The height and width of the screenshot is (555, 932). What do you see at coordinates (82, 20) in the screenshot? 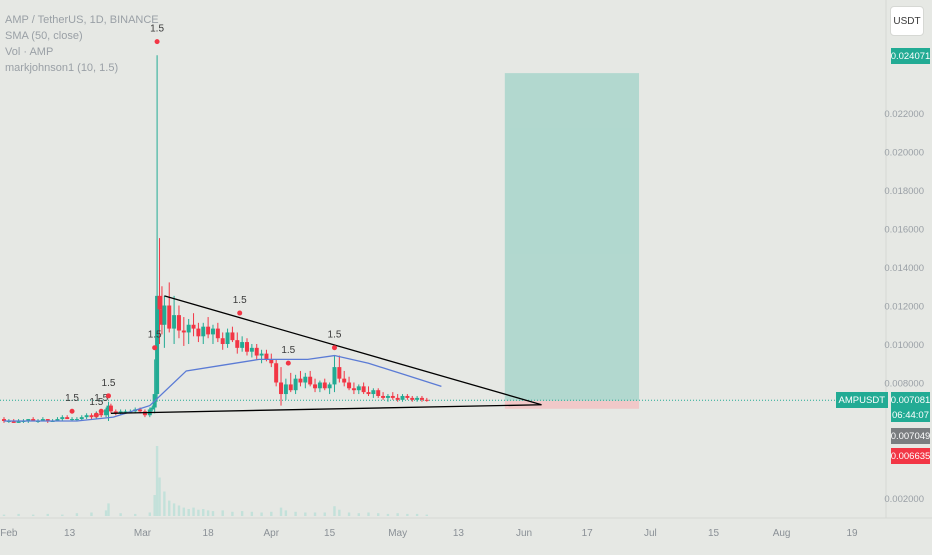
I see `legend-symbol: AMP / TetherUS, 1D, BINANCE` at bounding box center [82, 20].